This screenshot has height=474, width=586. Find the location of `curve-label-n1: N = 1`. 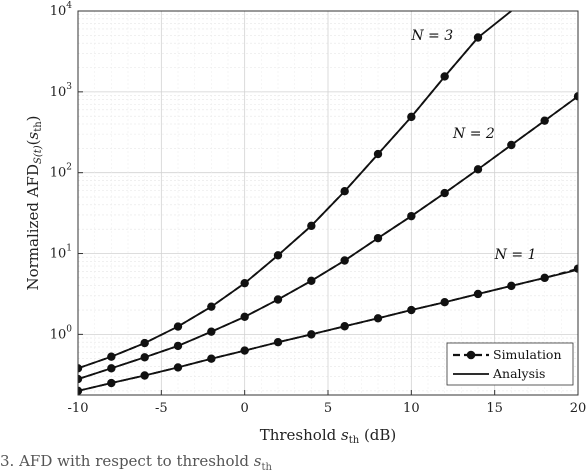

curve-label-n1: N = 1 is located at coordinates (515, 255).